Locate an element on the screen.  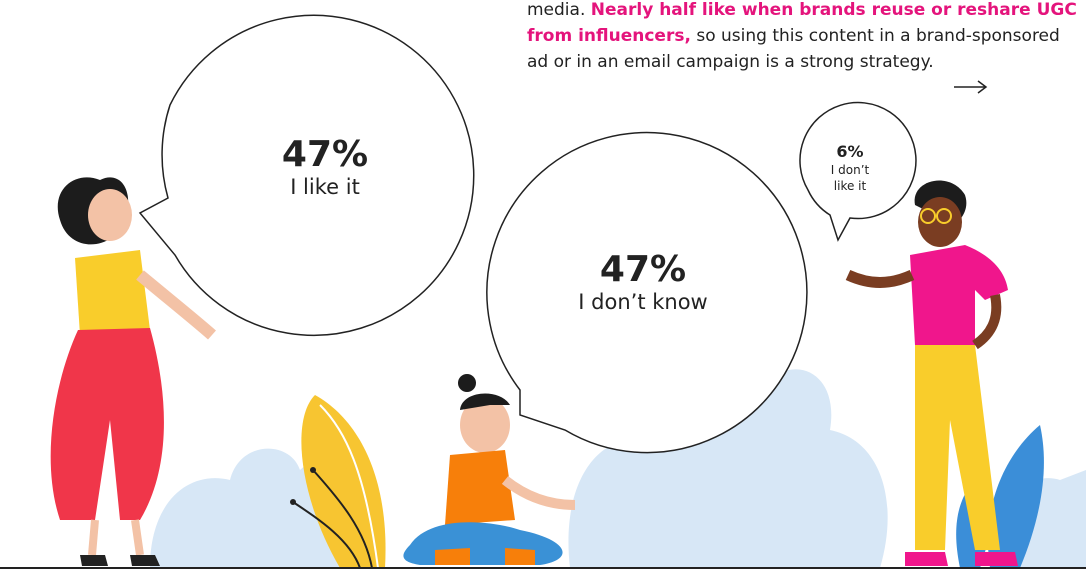
paragraph-lead: media. is located at coordinates (556, 10).